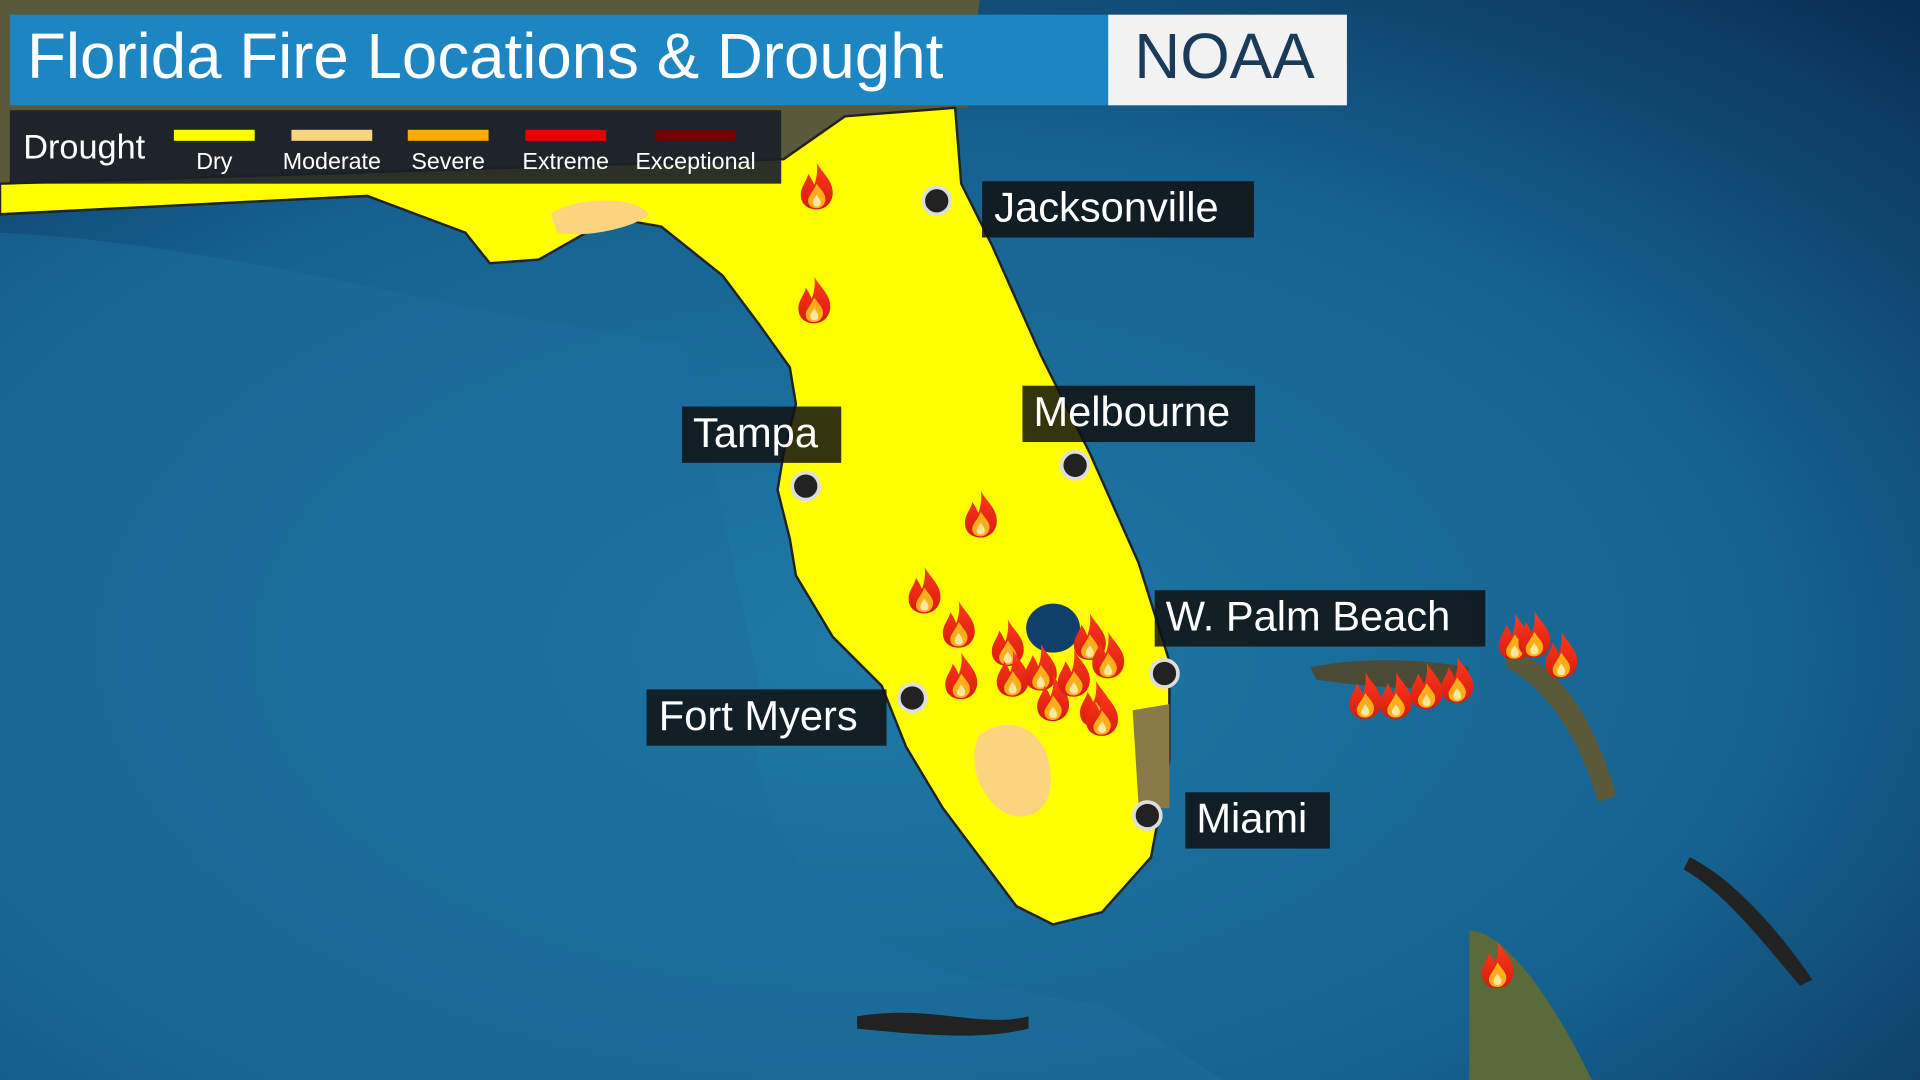 This screenshot has width=1920, height=1080. Describe the element at coordinates (758, 715) in the screenshot. I see `city-label: Fort Myers` at that location.